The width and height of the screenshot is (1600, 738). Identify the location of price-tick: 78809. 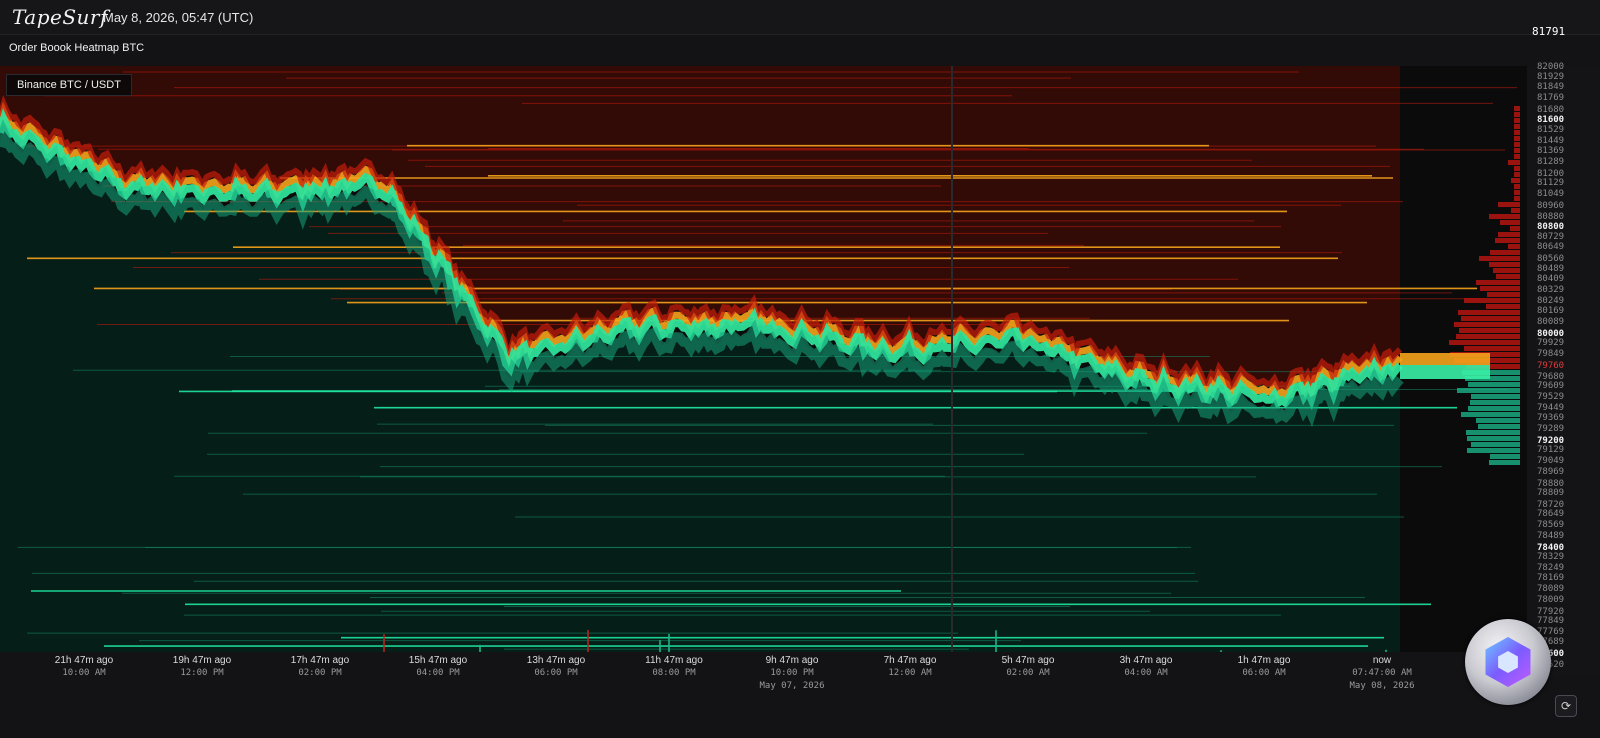
(1551, 492).